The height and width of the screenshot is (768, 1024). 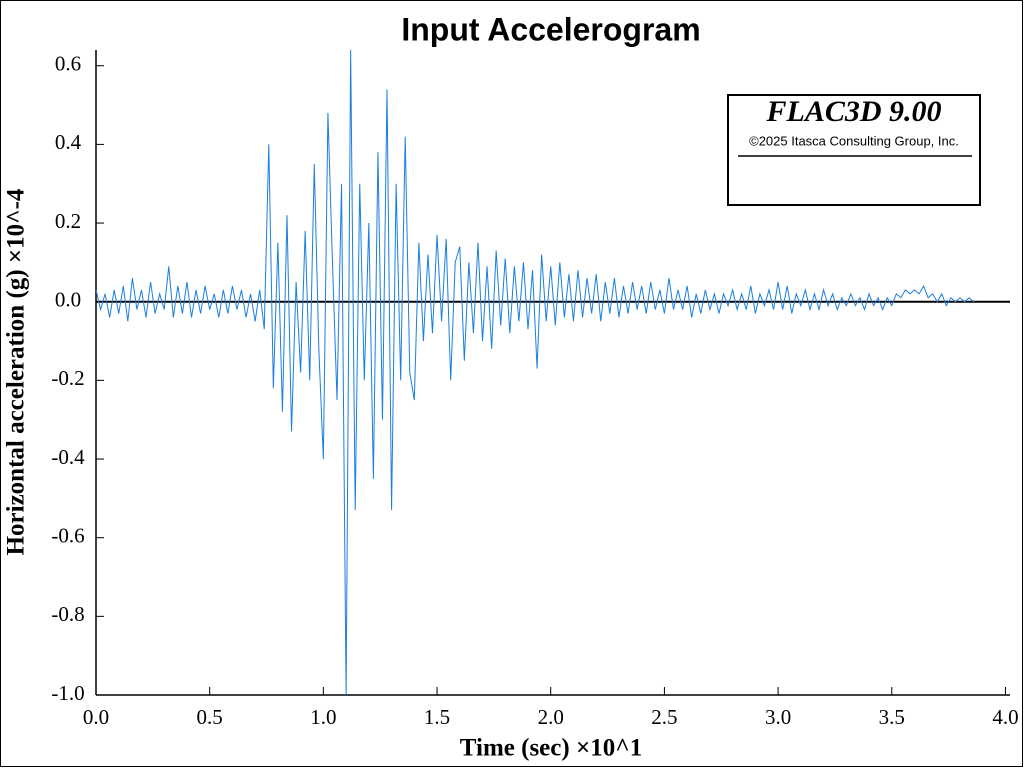 What do you see at coordinates (551, 717) in the screenshot?
I see `x-tick-label: 2.0` at bounding box center [551, 717].